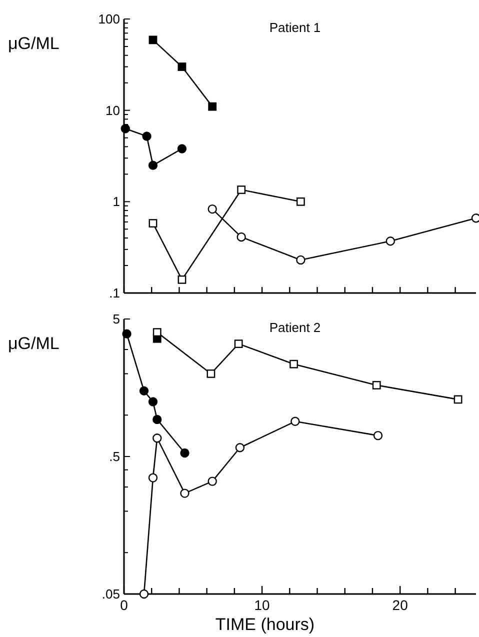 This screenshot has width=479, height=637. I want to click on chart-title: Patient 2, so click(295, 327).